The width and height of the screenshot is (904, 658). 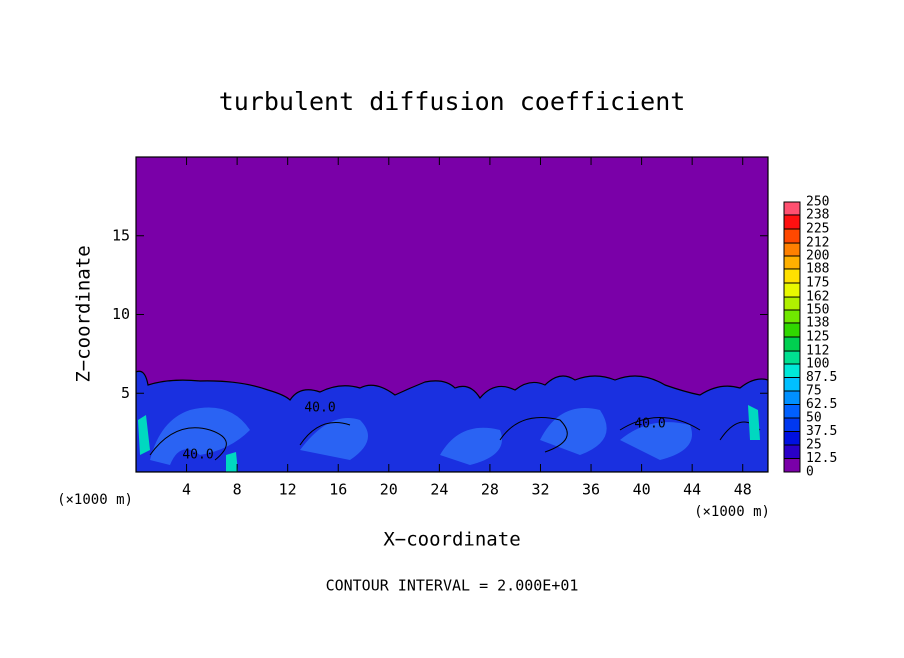 What do you see at coordinates (540, 490) in the screenshot?
I see `x-tick-label: 32` at bounding box center [540, 490].